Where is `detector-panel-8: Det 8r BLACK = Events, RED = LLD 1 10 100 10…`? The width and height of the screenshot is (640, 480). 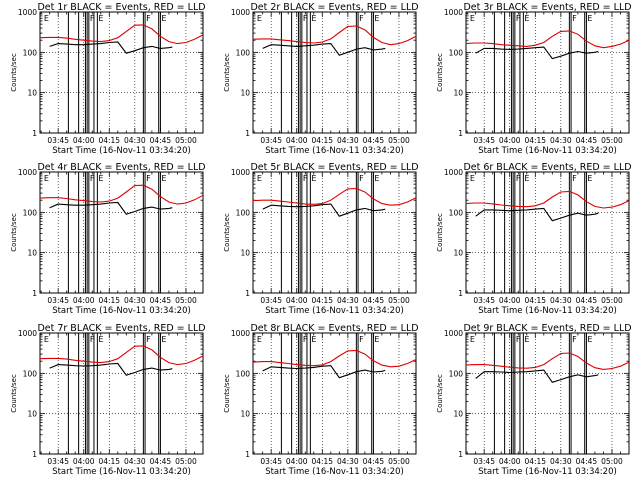
detector-panel-8: Det 8r BLACK = Events, RED = LLD 1 10 100 10… is located at coordinates (321, 400).